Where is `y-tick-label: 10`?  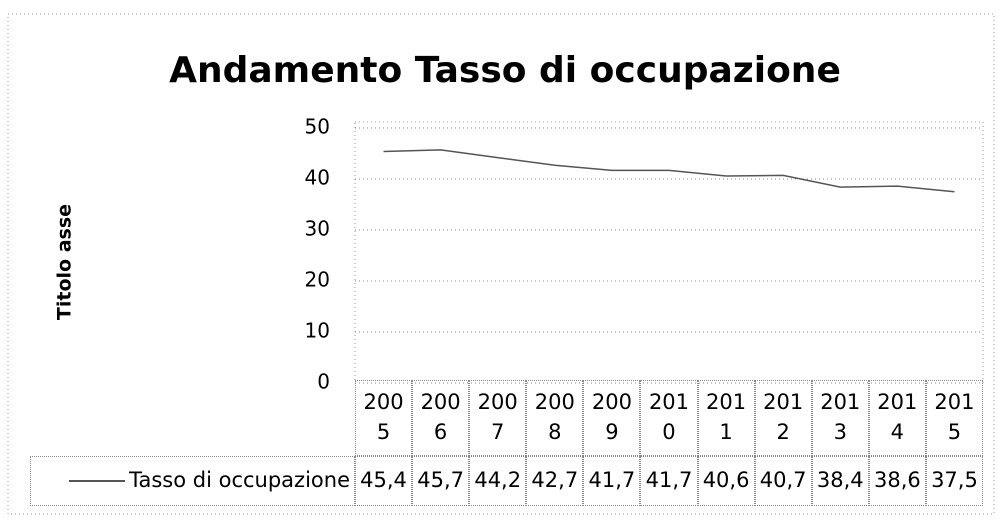 y-tick-label: 10 is located at coordinates (317, 331).